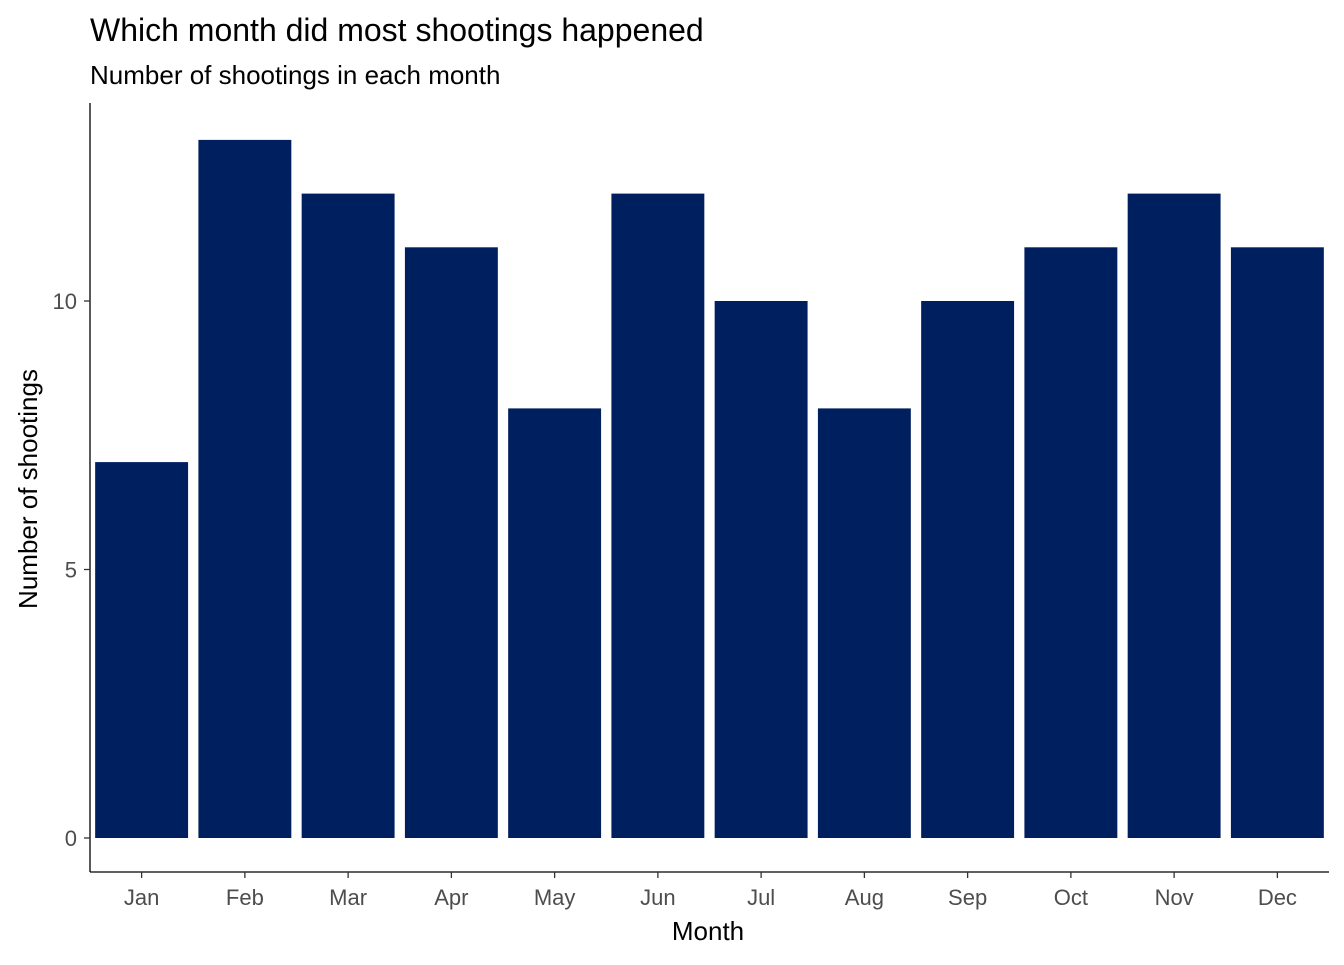 This screenshot has width=1344, height=965. What do you see at coordinates (658, 516) in the screenshot?
I see `bar-jun` at bounding box center [658, 516].